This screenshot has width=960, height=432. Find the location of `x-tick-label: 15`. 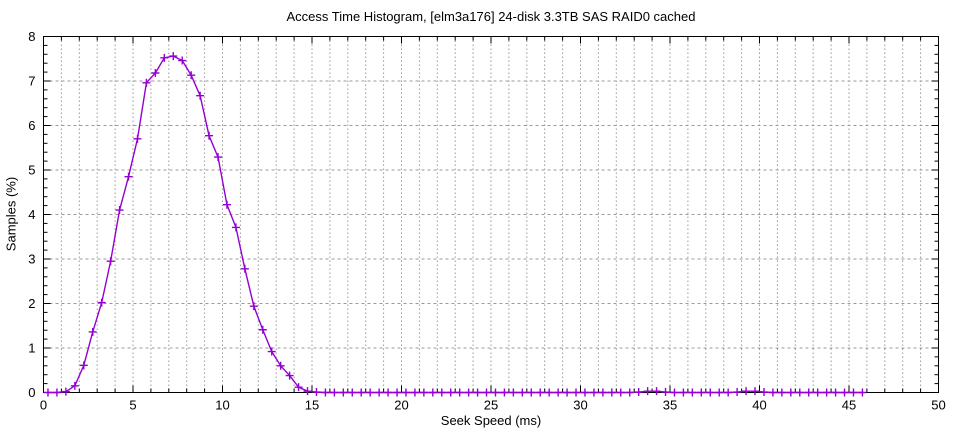

x-tick-label: 15 is located at coordinates (312, 405).